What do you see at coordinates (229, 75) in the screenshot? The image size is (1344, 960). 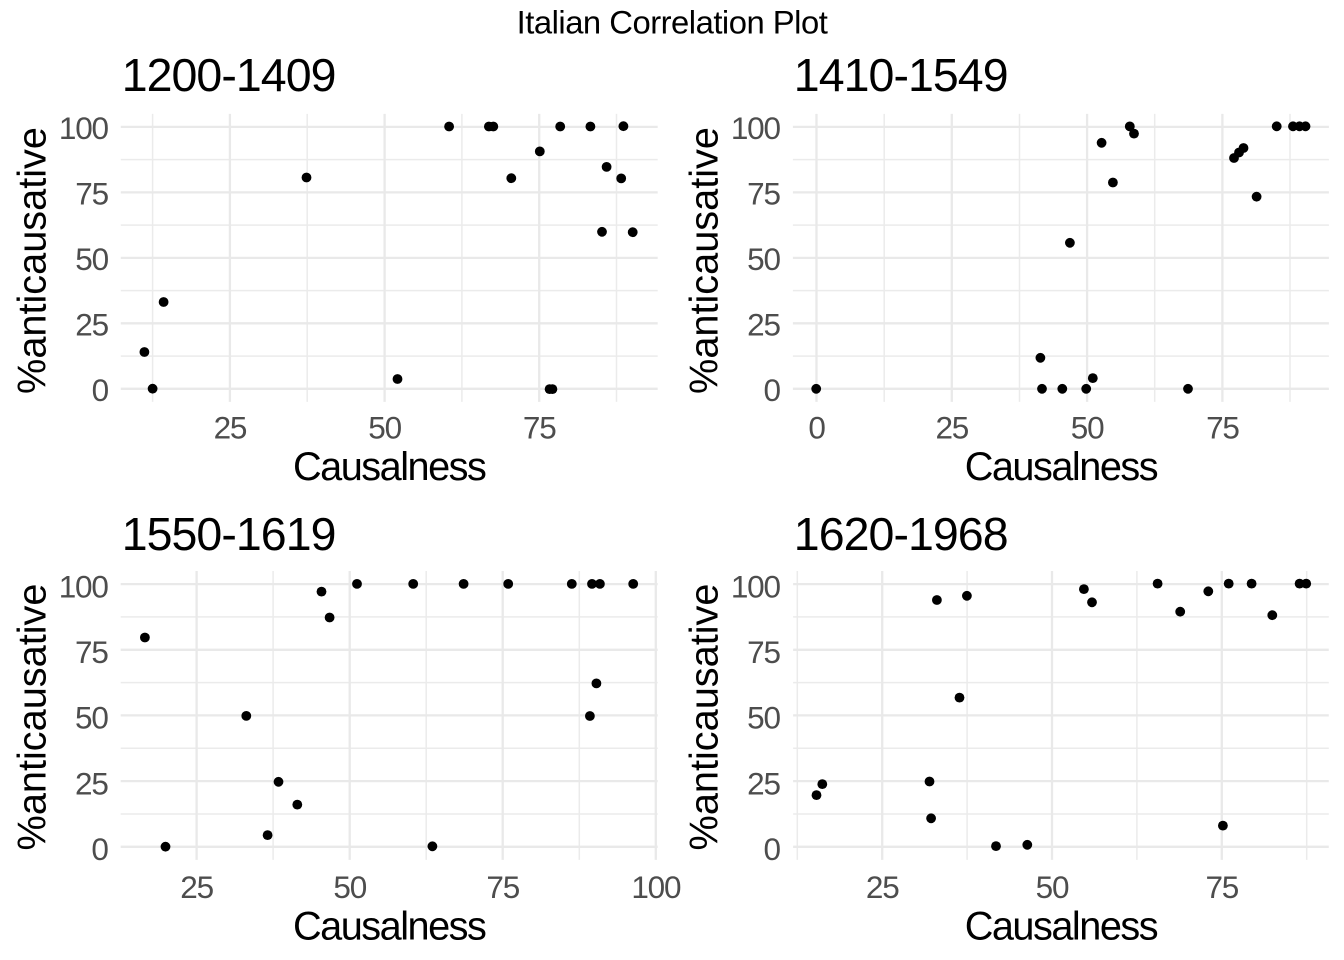 I see `svg-text: 1200-1409` at bounding box center [229, 75].